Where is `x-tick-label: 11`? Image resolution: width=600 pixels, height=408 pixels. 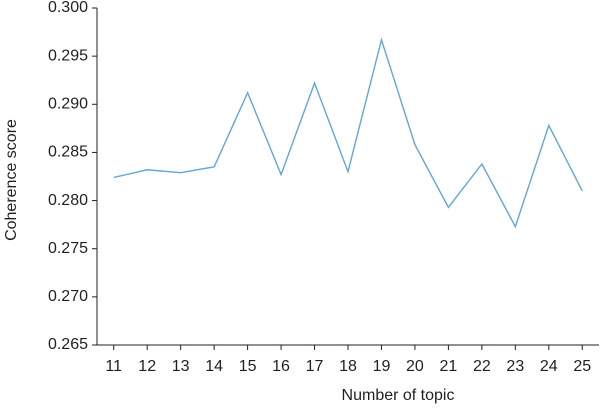
x-tick-label: 11 is located at coordinates (113, 366).